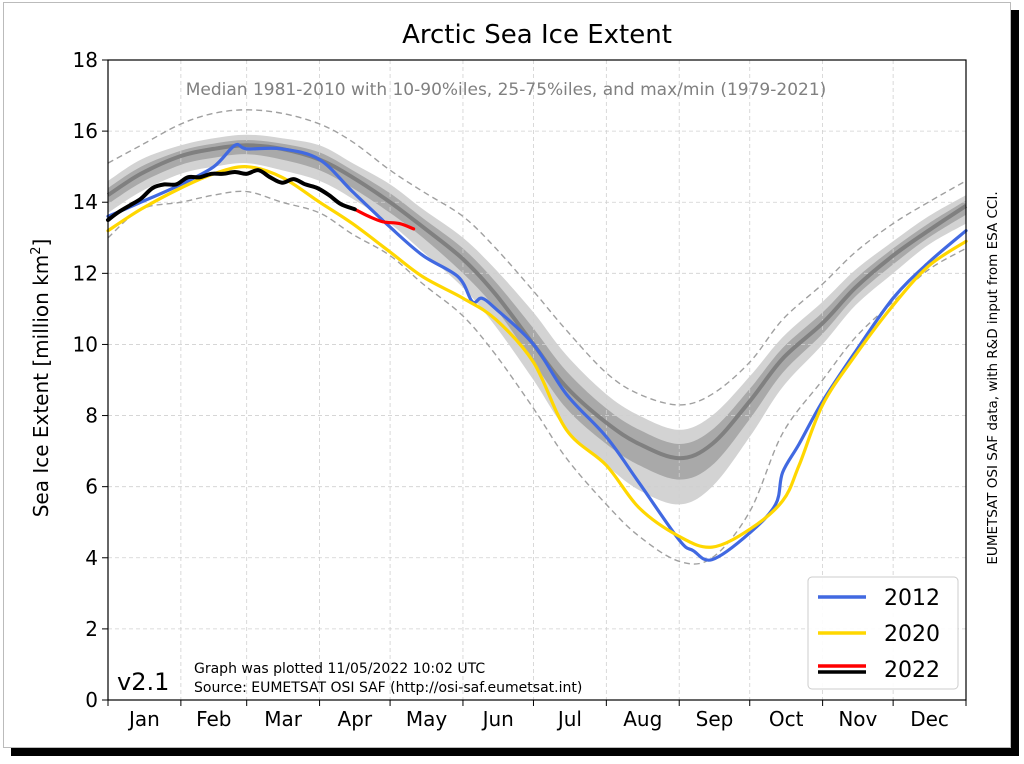 Image resolution: width=1024 pixels, height=764 pixels. I want to click on legend: 2012 2020 2022, so click(883, 633).